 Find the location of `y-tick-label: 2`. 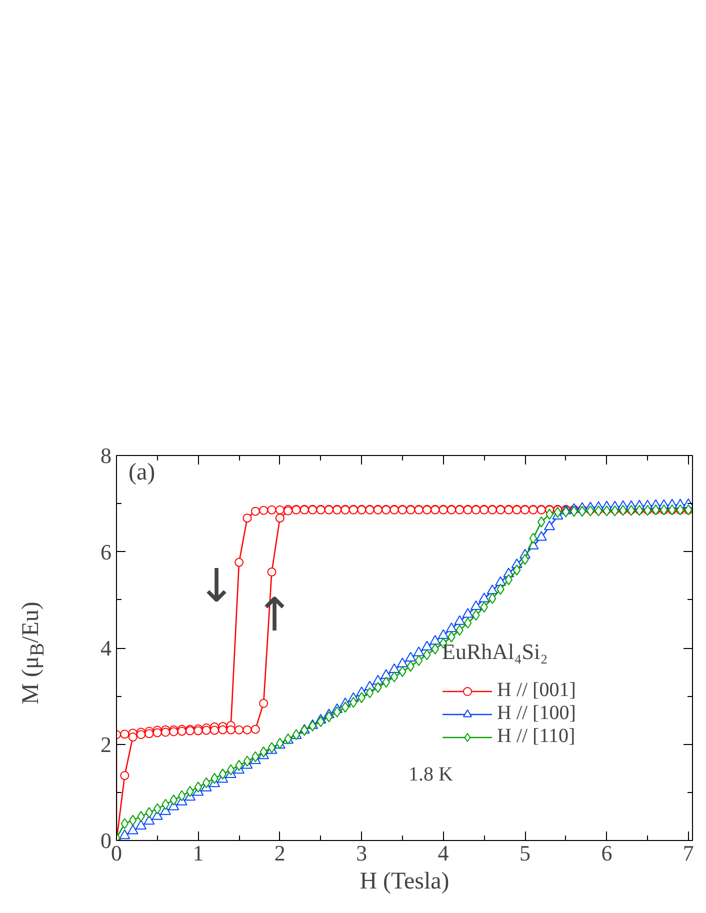

y-tick-label: 2 is located at coordinates (106, 744).